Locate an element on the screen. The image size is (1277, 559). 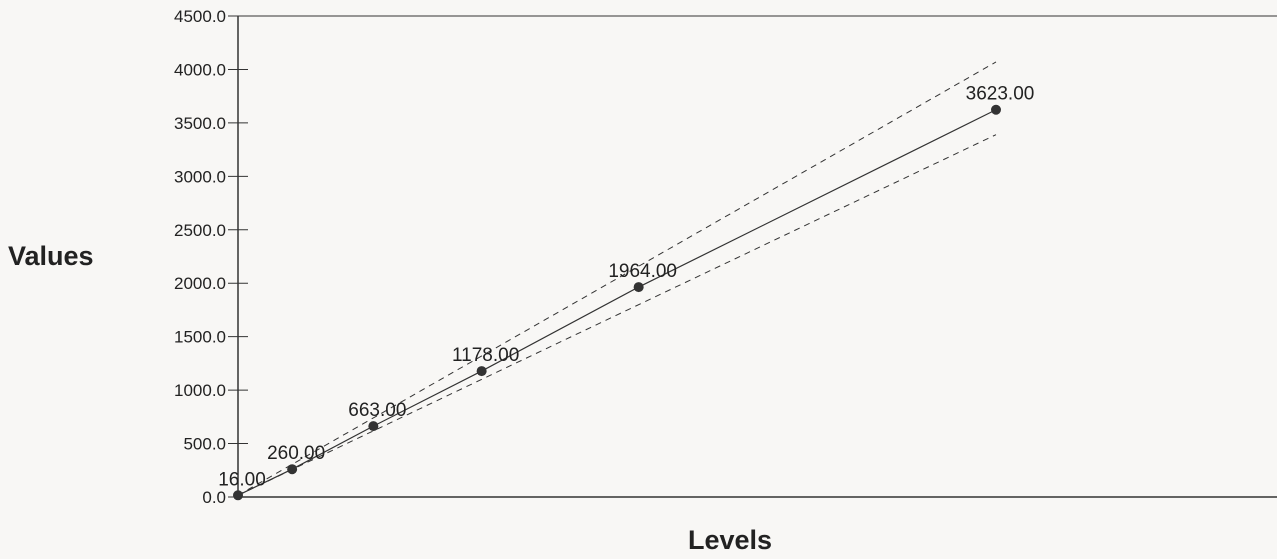
y-tick-label: 3000.0 is located at coordinates (200, 176).